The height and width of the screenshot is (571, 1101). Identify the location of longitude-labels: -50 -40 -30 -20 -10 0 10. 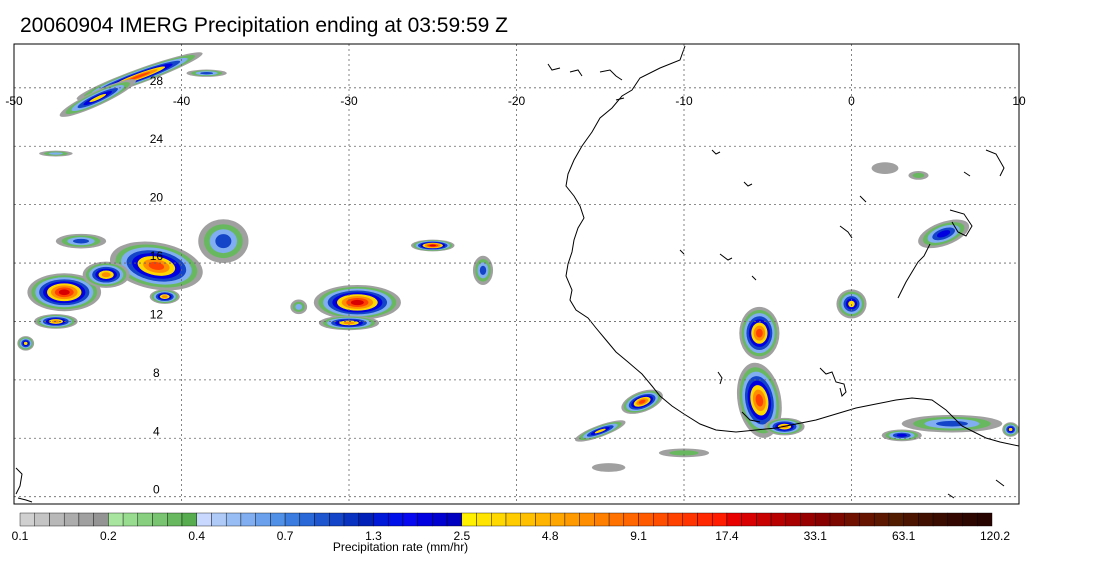
(515, 101).